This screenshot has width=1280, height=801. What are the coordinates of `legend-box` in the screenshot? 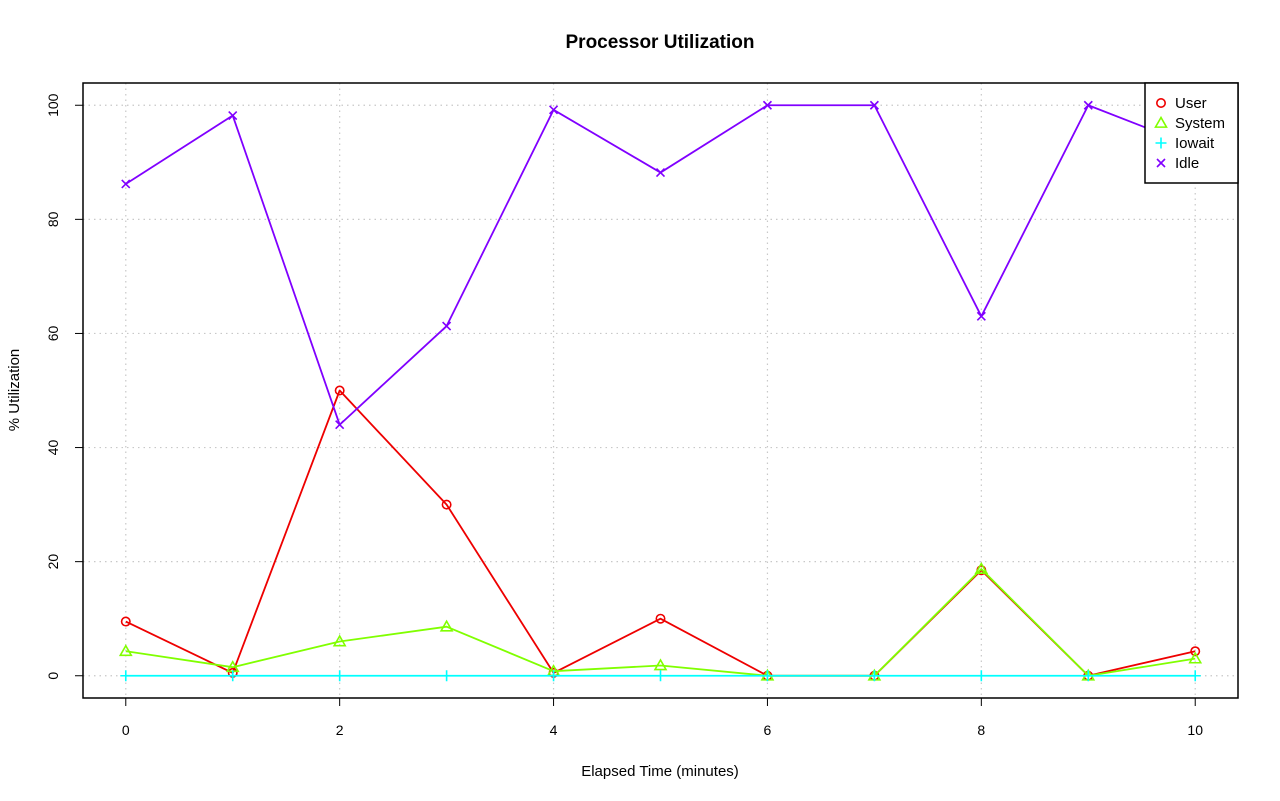 It's located at (1191, 133).